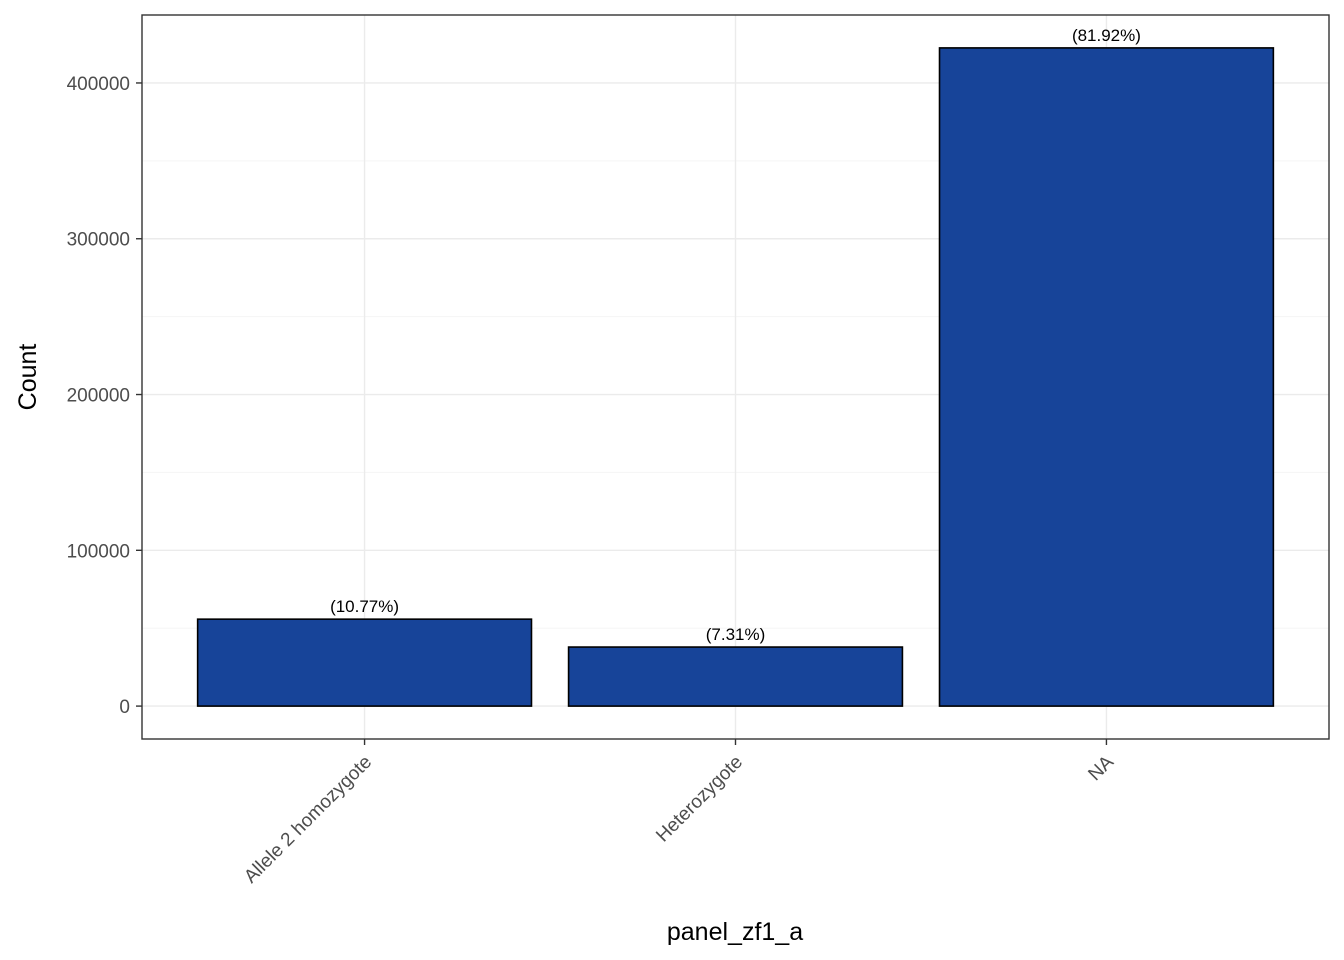 Image resolution: width=1344 pixels, height=960 pixels. I want to click on x-tick-label: NA, so click(1101, 768).